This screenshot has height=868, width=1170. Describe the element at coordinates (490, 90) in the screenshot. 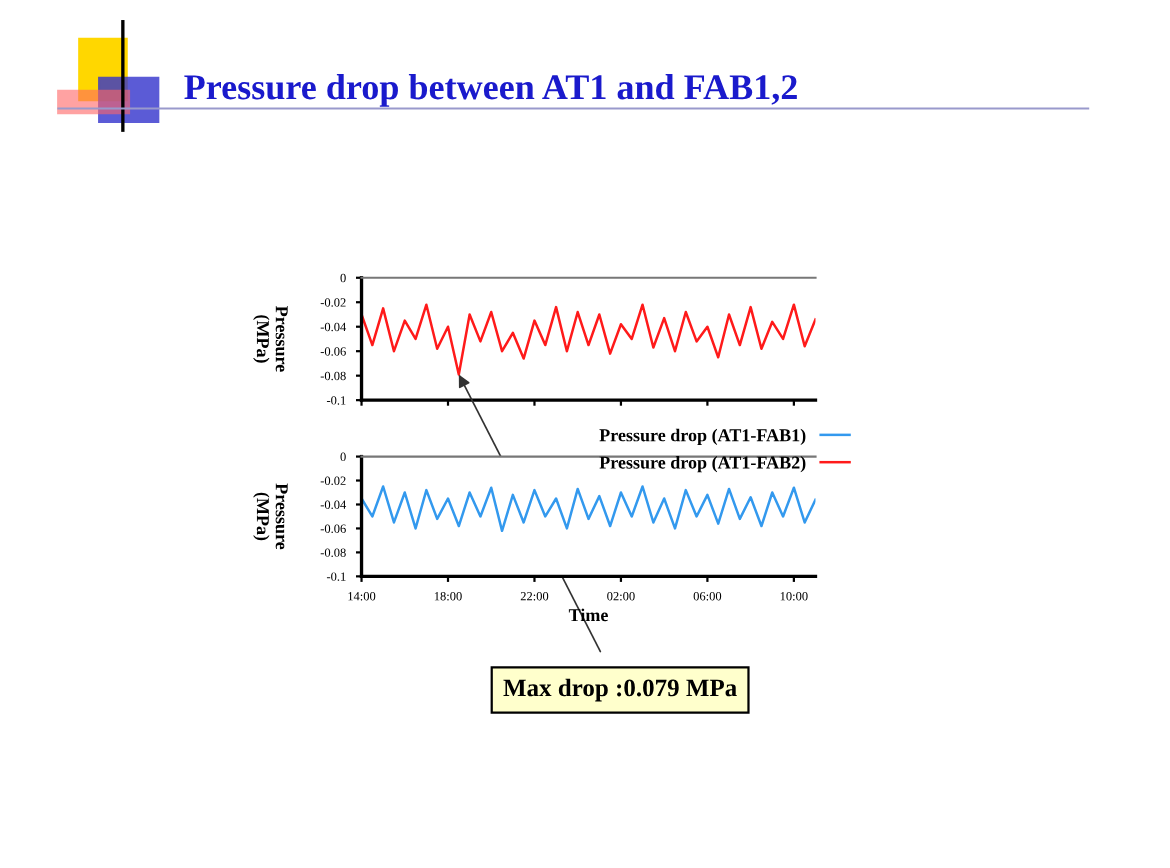

I see `chart-title: Pressure drop between AT1 and FAB1,2` at that location.